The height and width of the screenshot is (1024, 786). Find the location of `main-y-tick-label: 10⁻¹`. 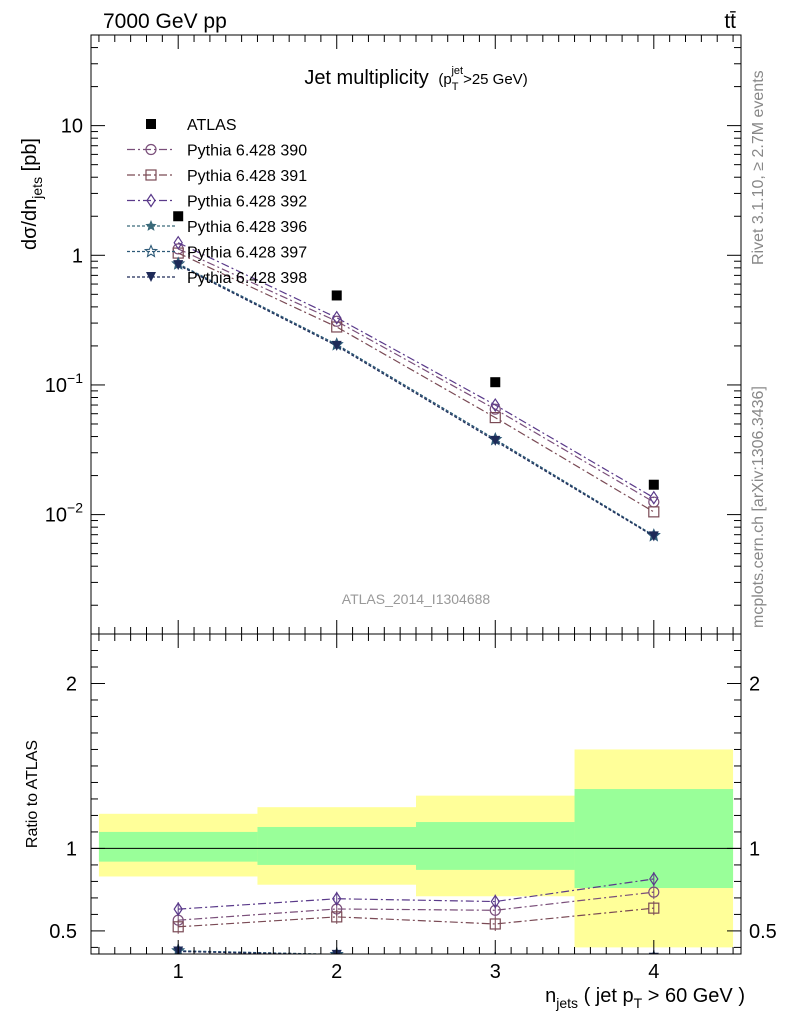

main-y-tick-label: 10⁻¹ is located at coordinates (64, 383).